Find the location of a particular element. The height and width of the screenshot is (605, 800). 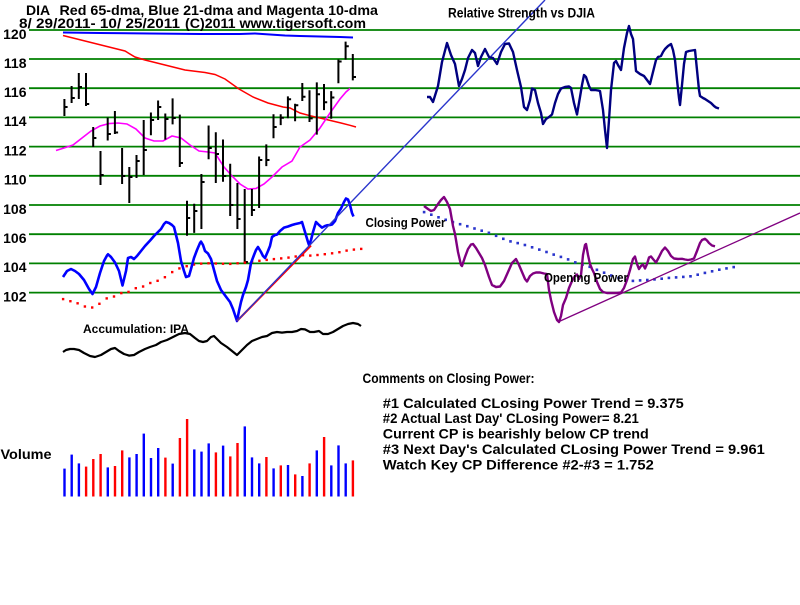

svg-text: (C)2011 www.tigersoft.com is located at coordinates (275, 23).